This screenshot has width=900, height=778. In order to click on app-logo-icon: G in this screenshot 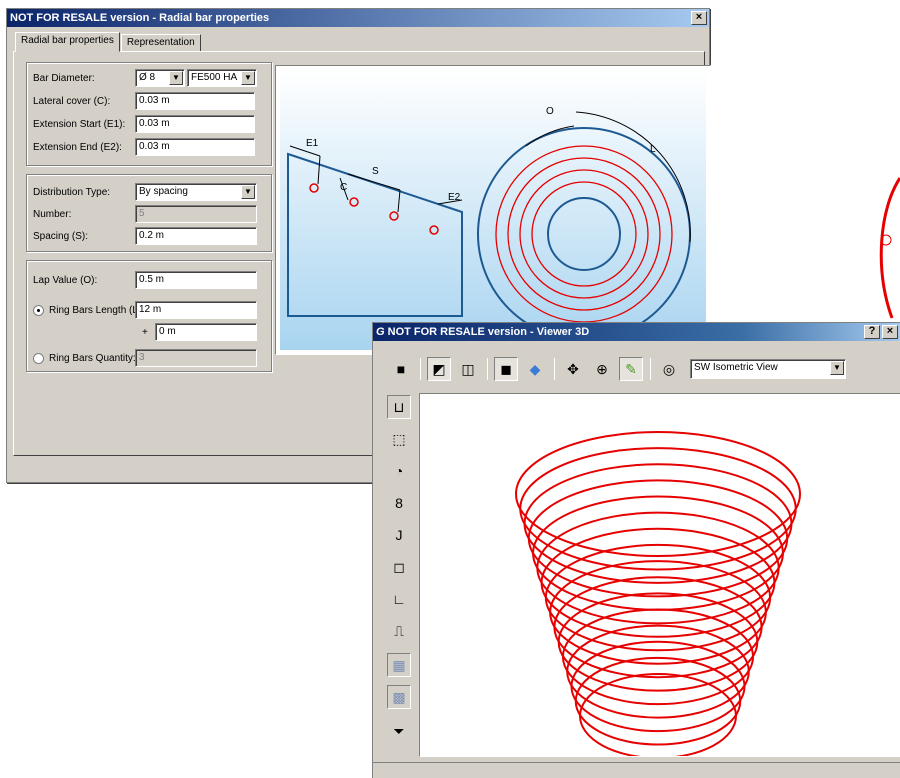, I will do `click(380, 332)`.